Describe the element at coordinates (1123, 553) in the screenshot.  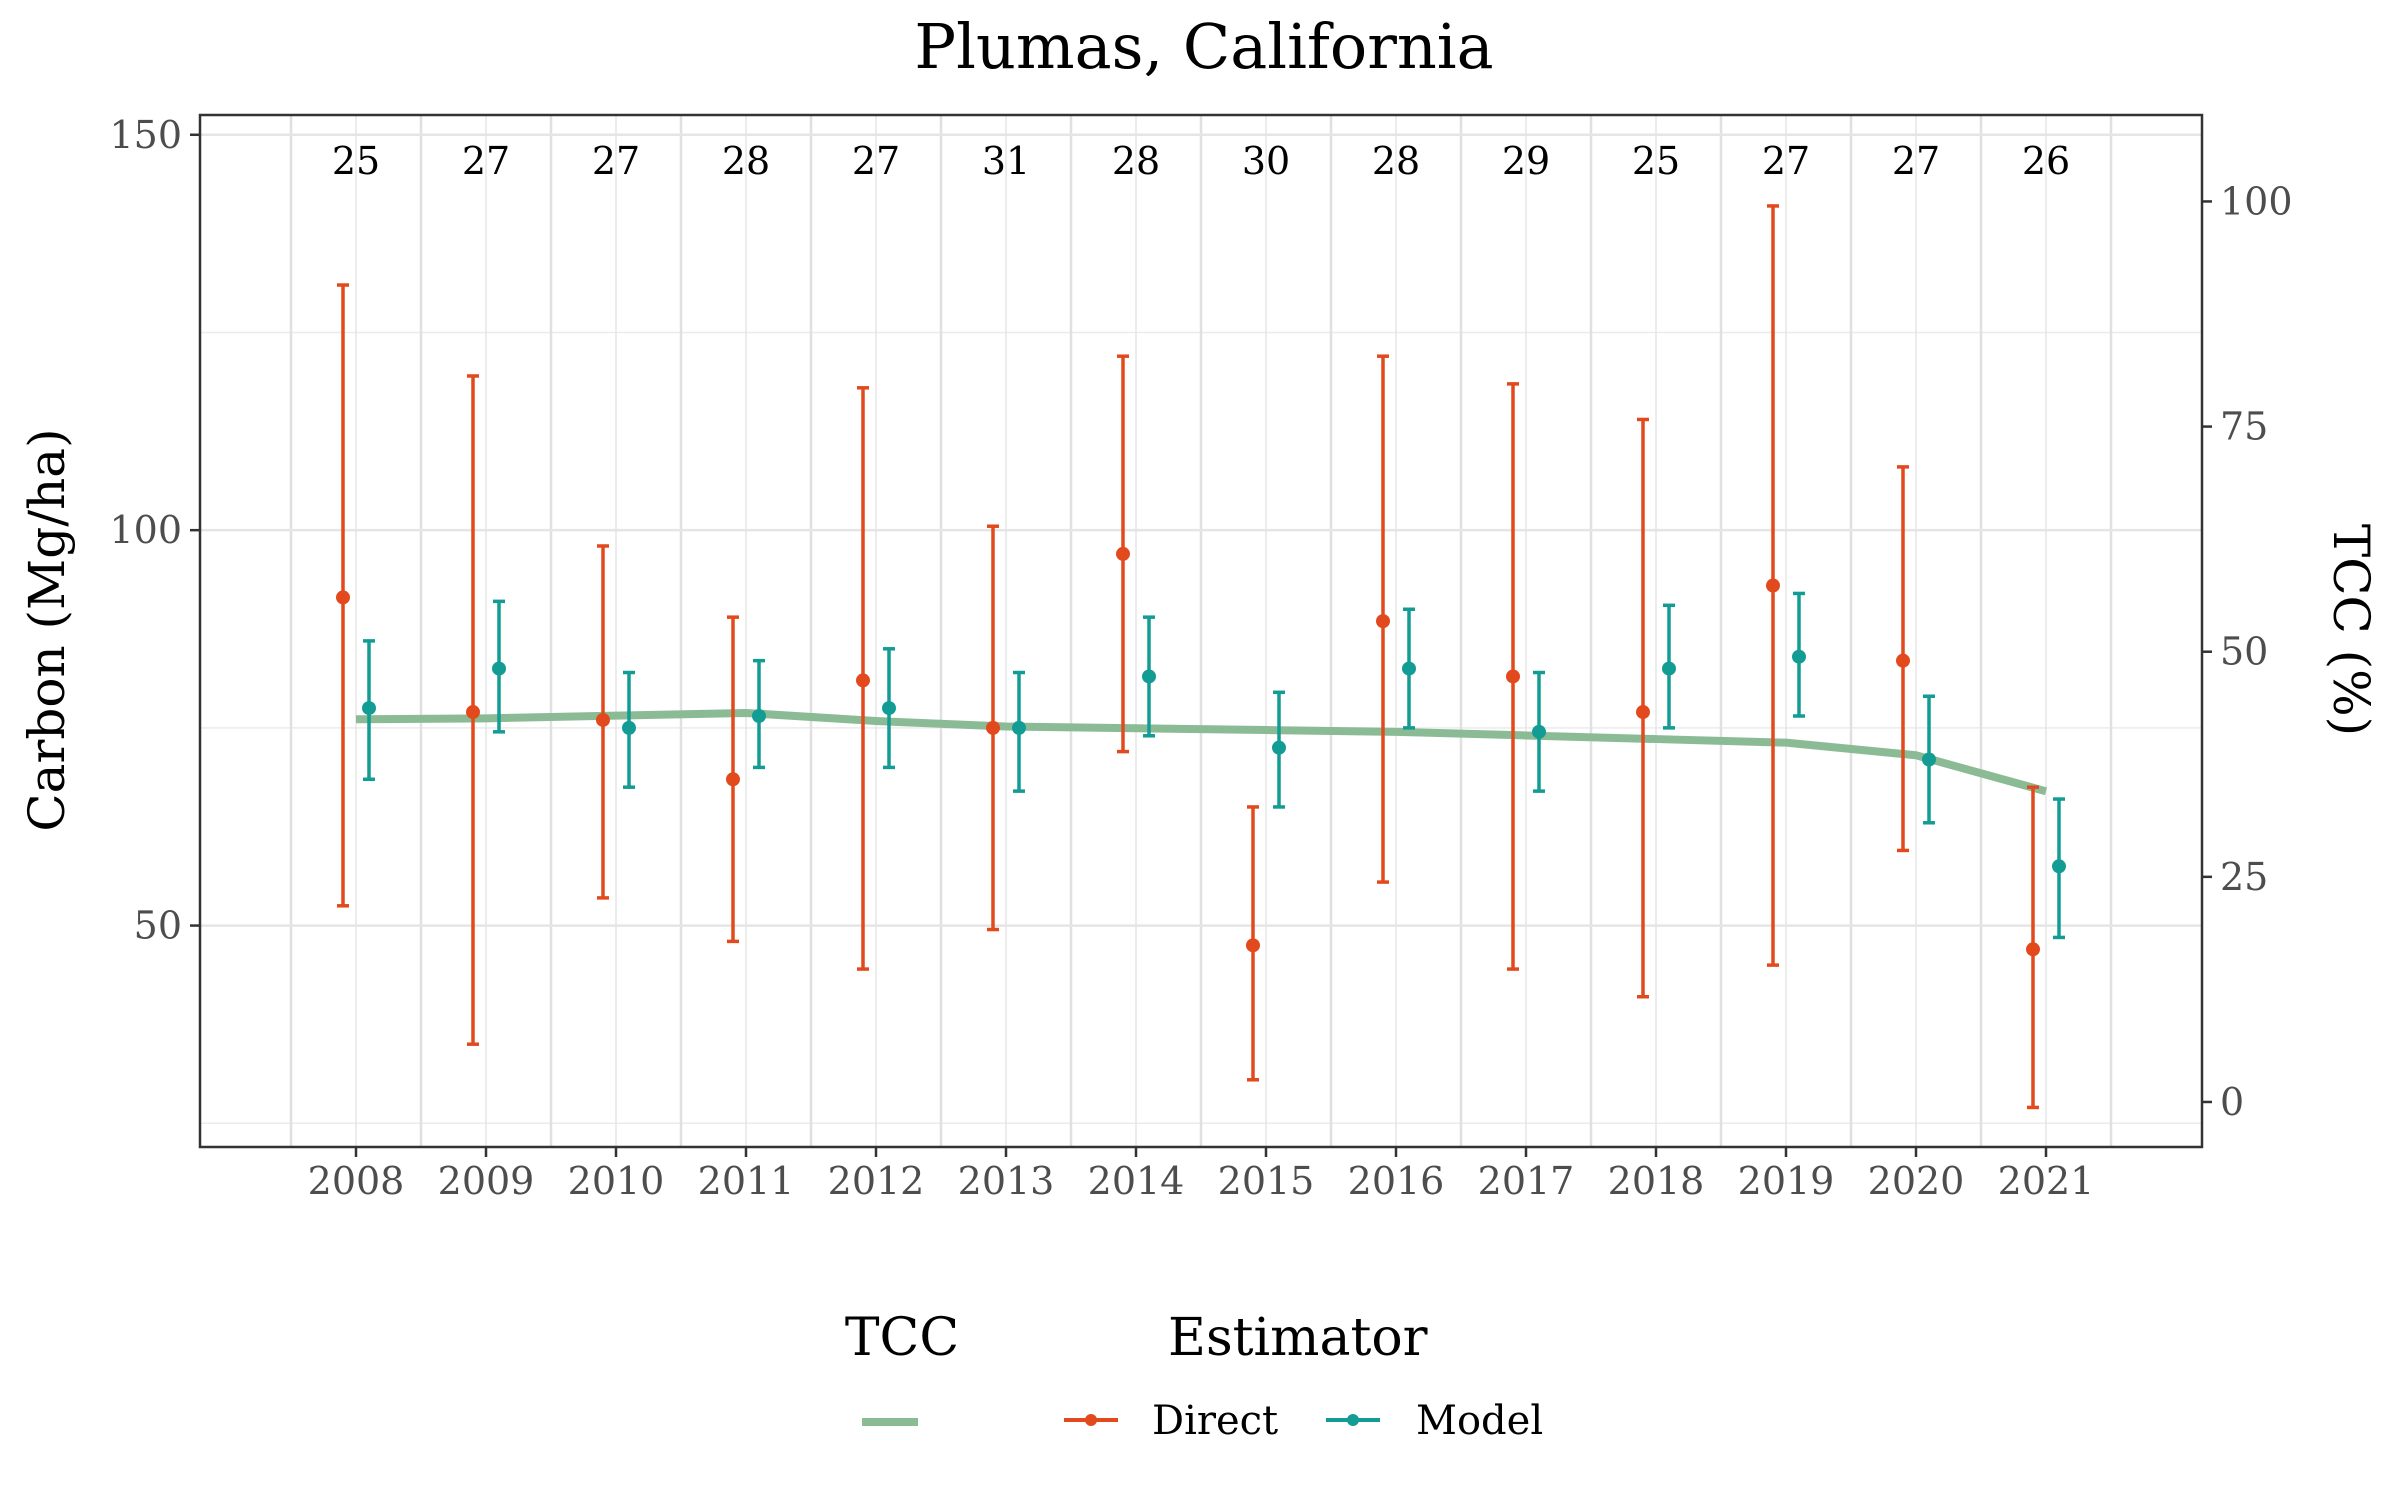
I see `direct-point-2014` at that location.